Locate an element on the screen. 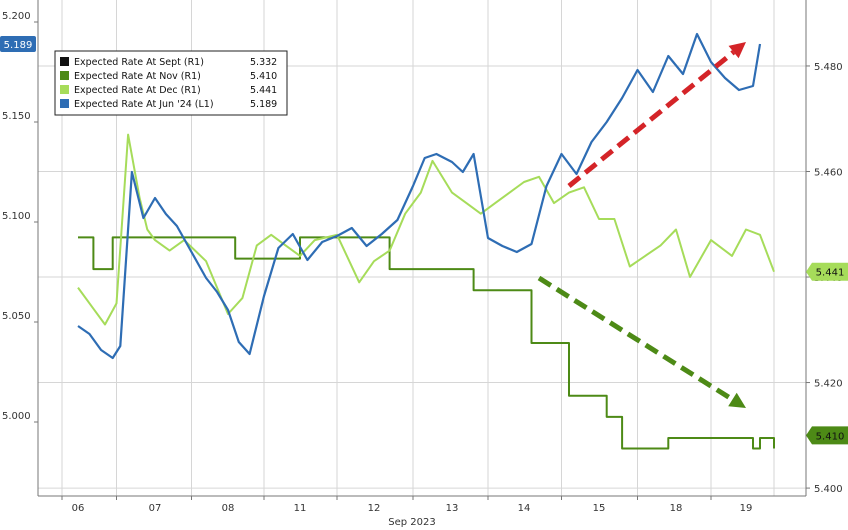 The width and height of the screenshot is (848, 530). legend-value: 5.441 is located at coordinates (263, 90).